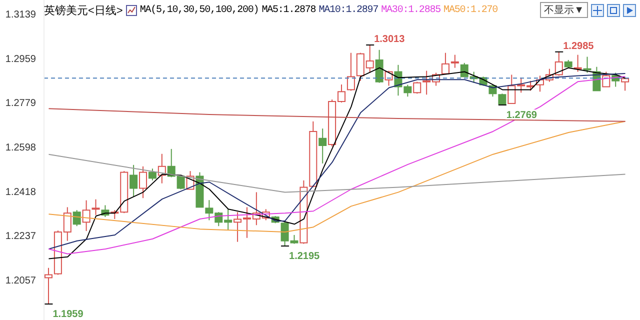 This screenshot has height=320, width=640. Describe the element at coordinates (20, 15) in the screenshot. I see `y-tick-label: 1.3139` at that location.